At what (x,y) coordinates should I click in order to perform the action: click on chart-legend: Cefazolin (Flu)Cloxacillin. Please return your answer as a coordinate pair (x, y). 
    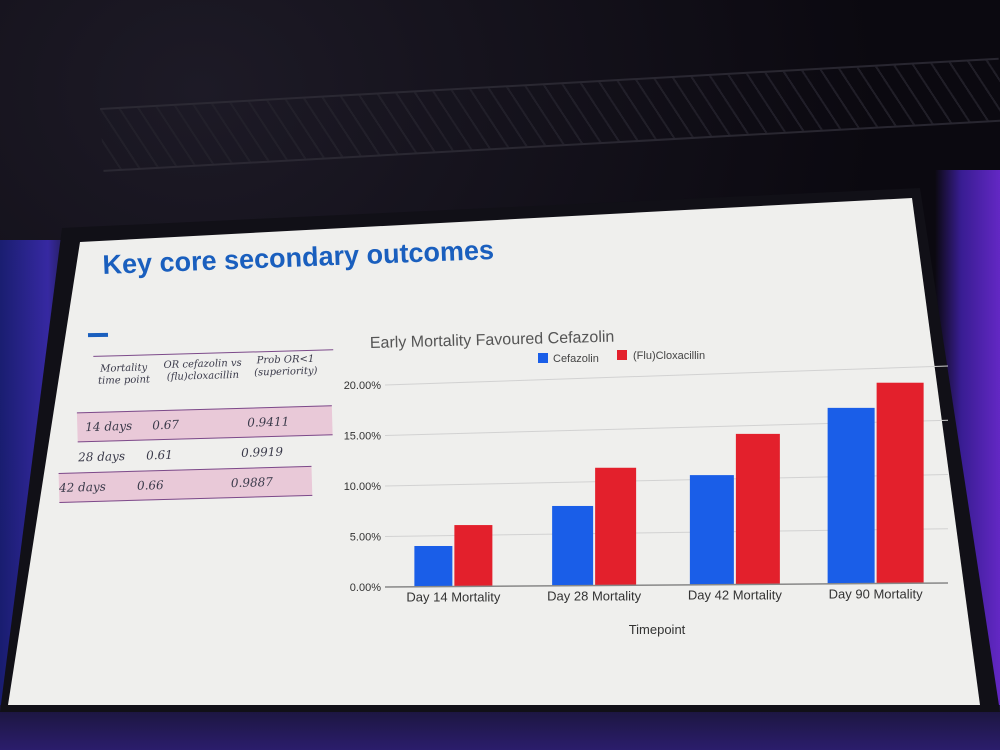
    Looking at the image, I should click on (621, 357).